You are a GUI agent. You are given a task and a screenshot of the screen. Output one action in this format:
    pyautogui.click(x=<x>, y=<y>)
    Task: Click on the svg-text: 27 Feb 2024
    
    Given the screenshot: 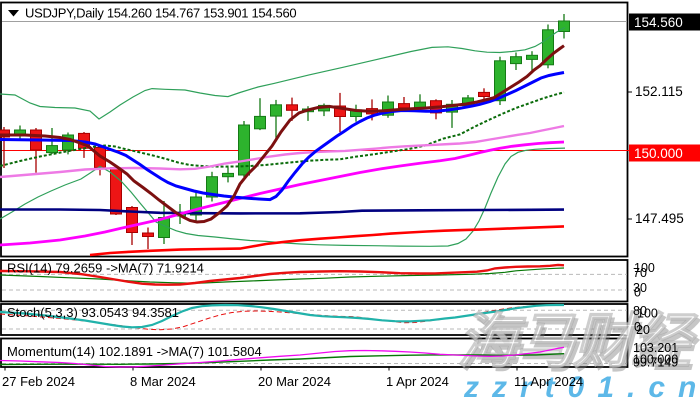 What is the action you would take?
    pyautogui.click(x=38, y=381)
    